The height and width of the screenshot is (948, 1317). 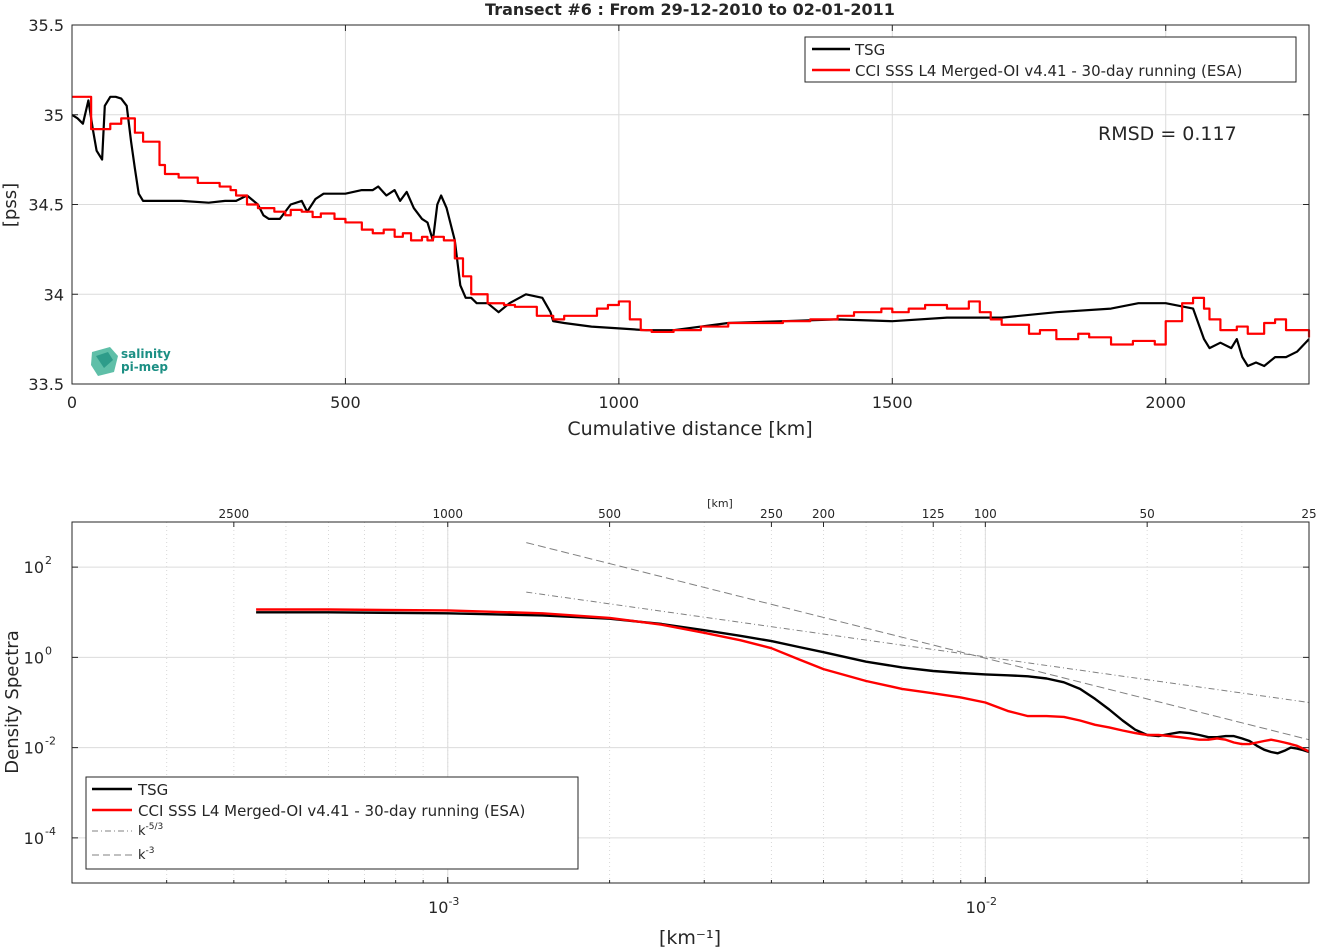 I want to click on bottom-legend-box, so click(x=332, y=823).